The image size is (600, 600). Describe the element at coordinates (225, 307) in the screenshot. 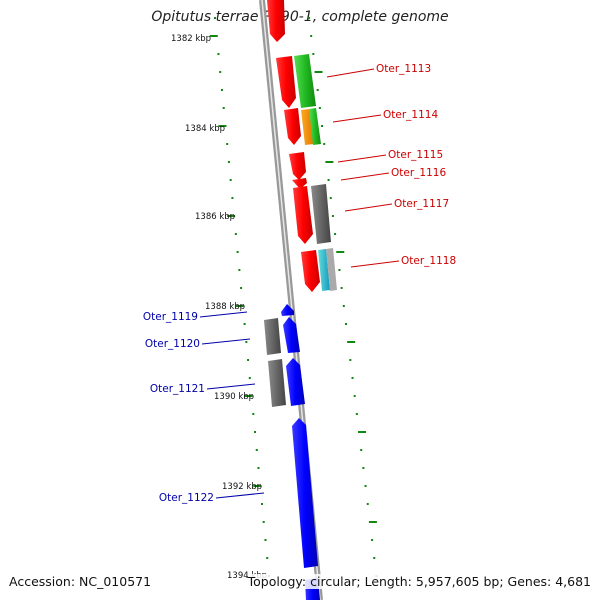

I see `ruler-label: 1388 kbp` at that location.